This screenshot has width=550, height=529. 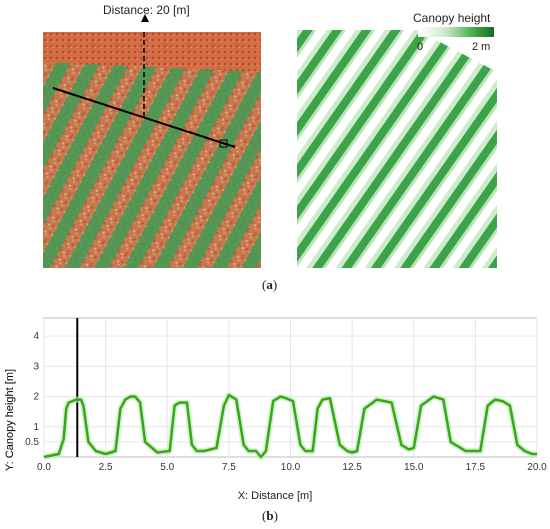 What do you see at coordinates (167, 467) in the screenshot?
I see `x-tick-label: 5.0` at bounding box center [167, 467].